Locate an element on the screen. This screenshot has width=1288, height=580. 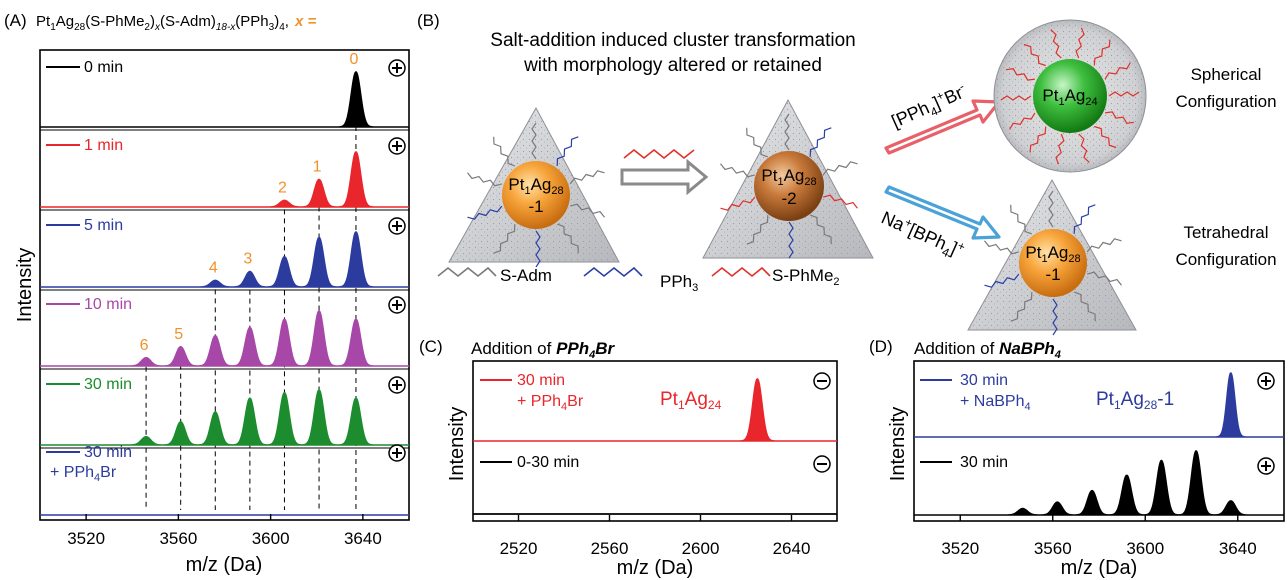
panel-a-formula: Pt1Ag28(S-PhMe2)x(S-Adm)18-x(PPh3)4, x = is located at coordinates (176, 23).